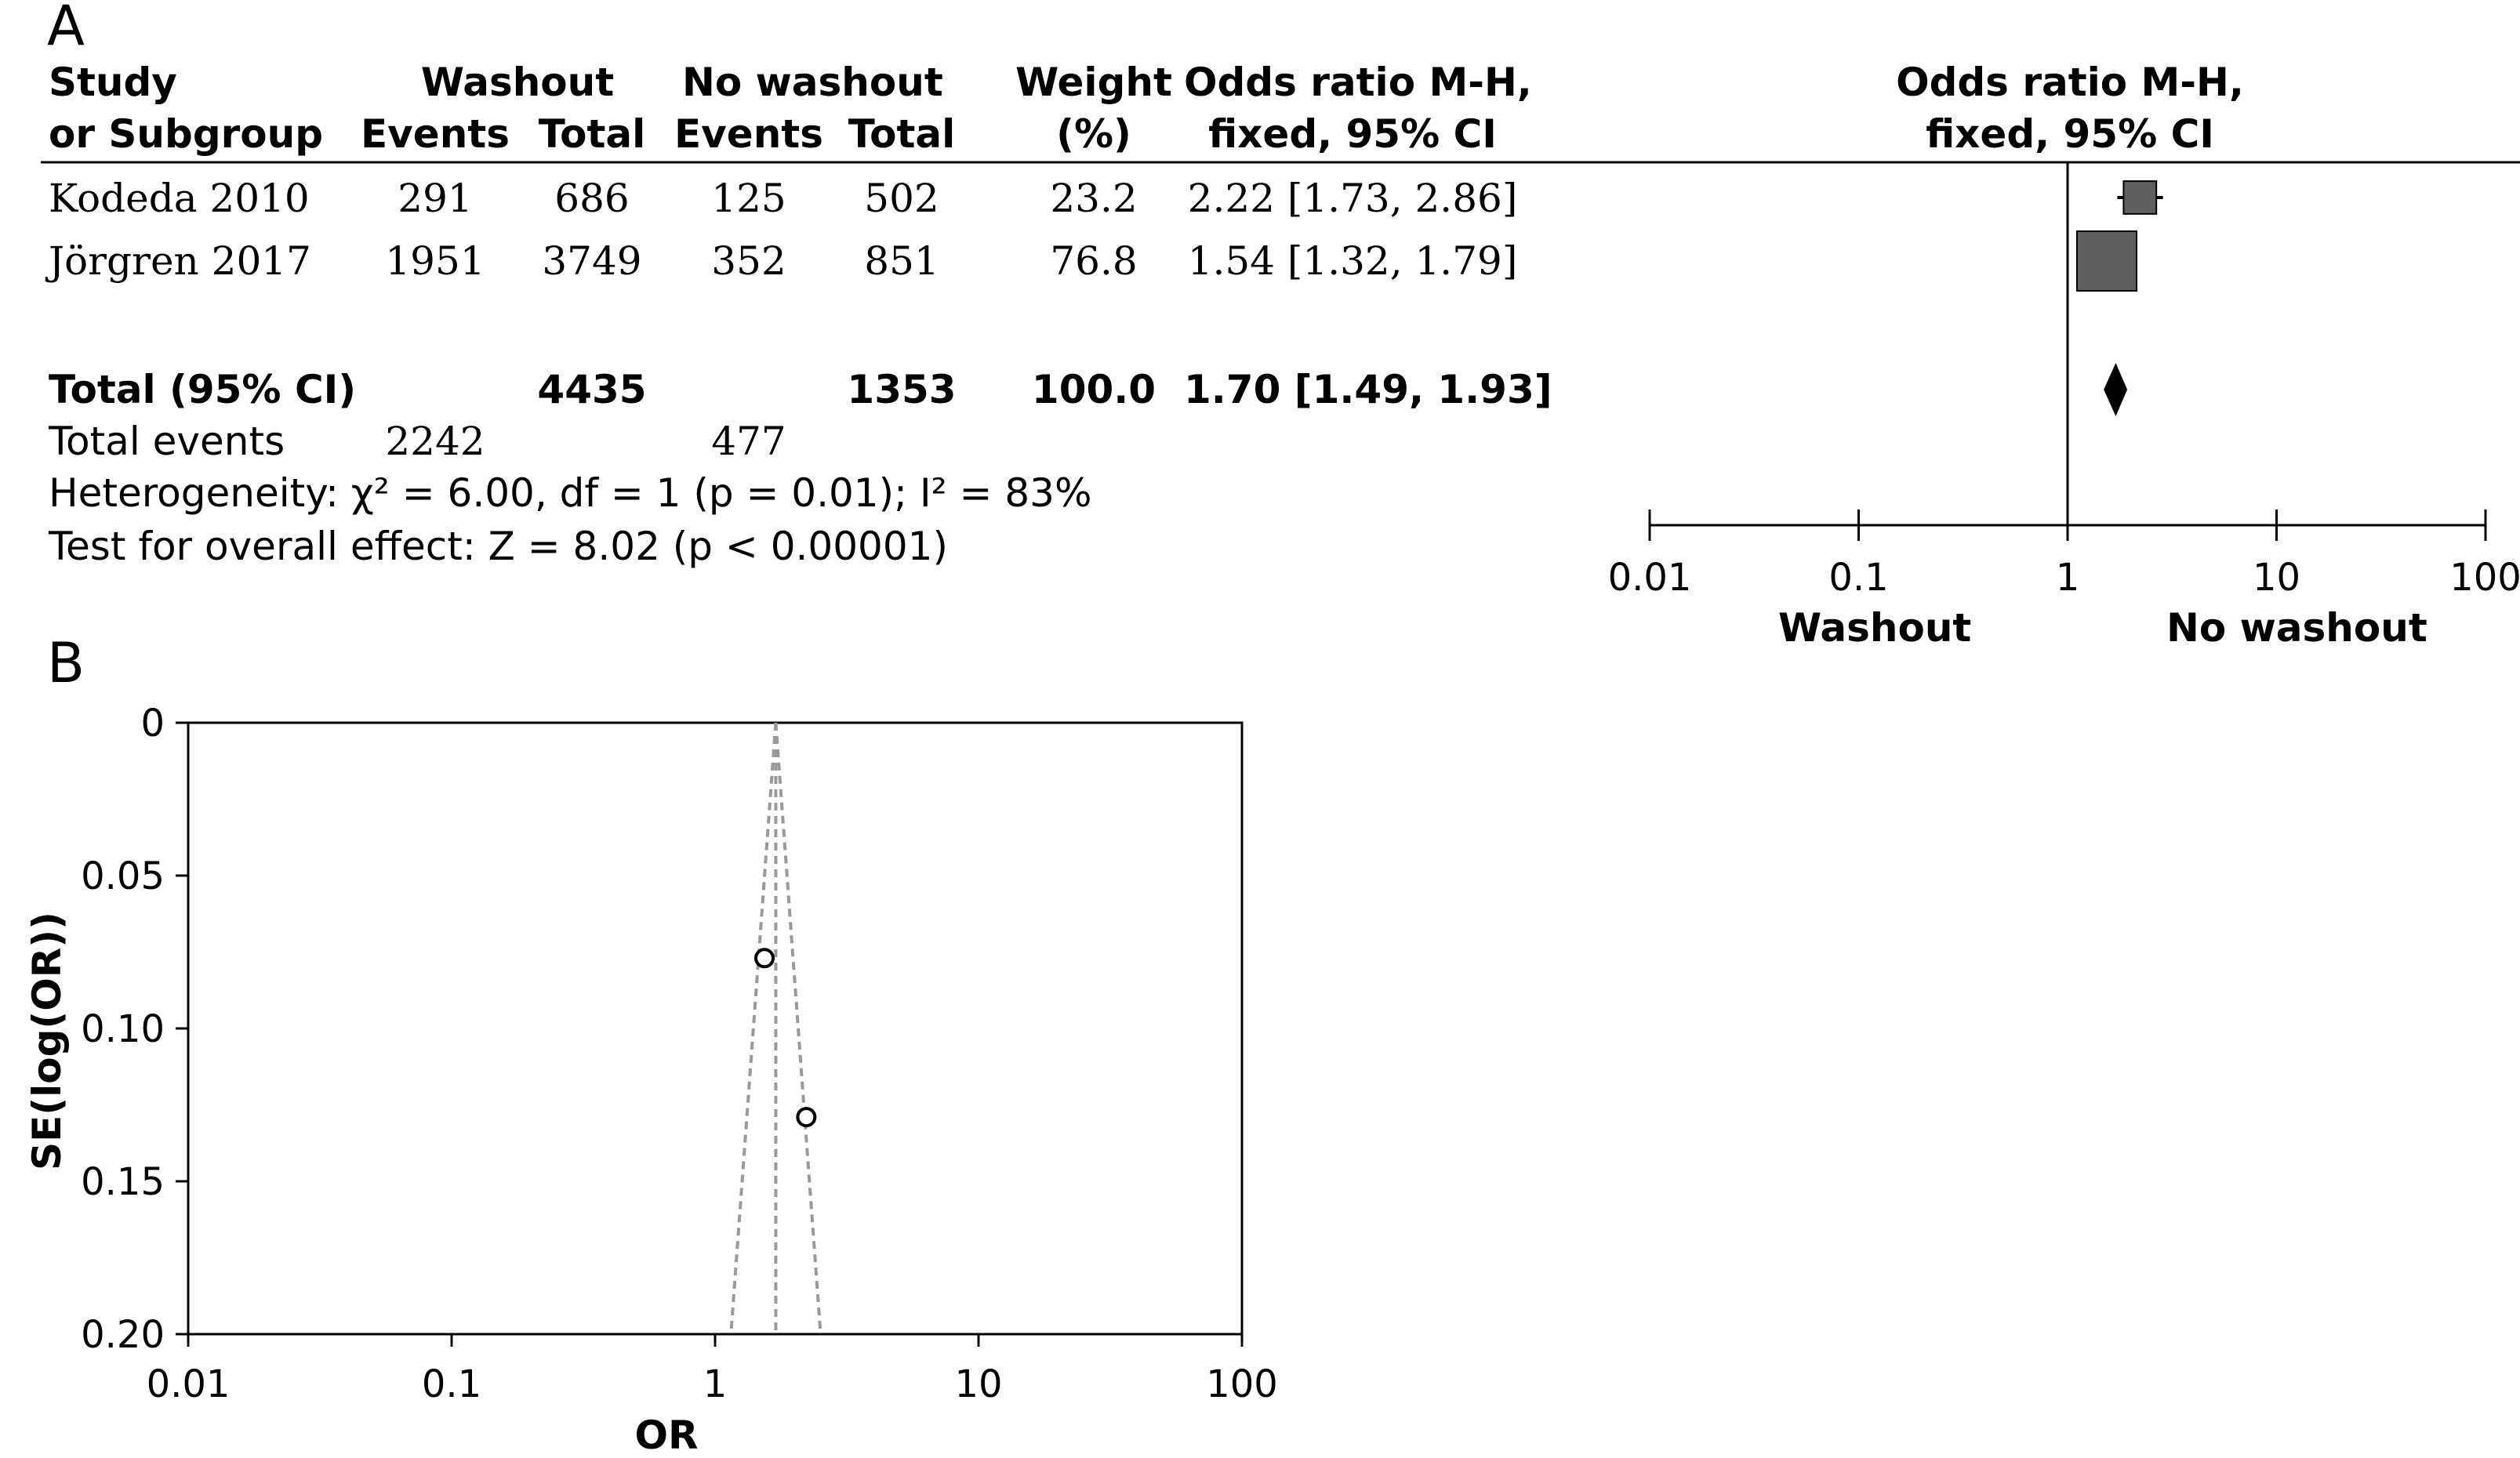 This screenshot has width=2520, height=1458. I want to click on forest-x-label-left: Washout, so click(1875, 628).